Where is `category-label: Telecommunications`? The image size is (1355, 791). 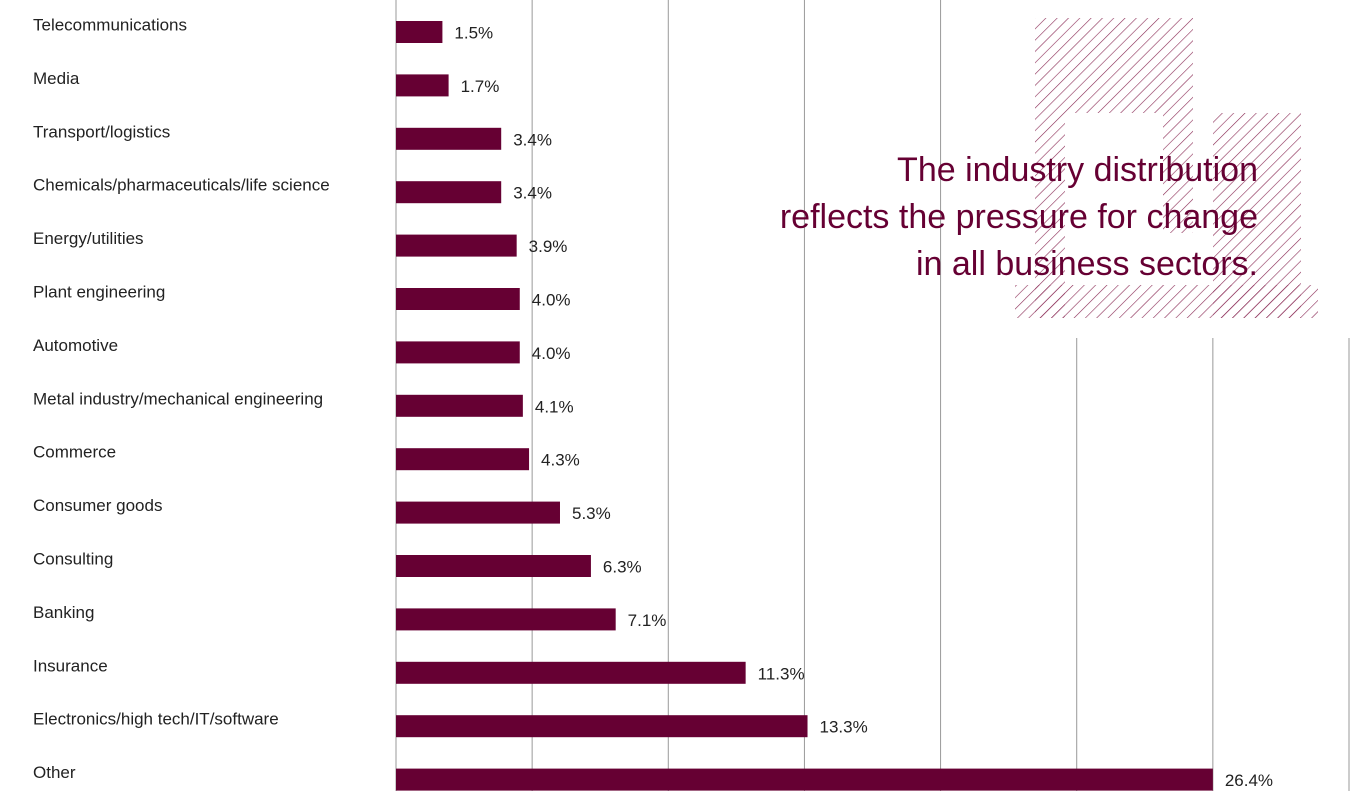
category-label: Telecommunications is located at coordinates (110, 24).